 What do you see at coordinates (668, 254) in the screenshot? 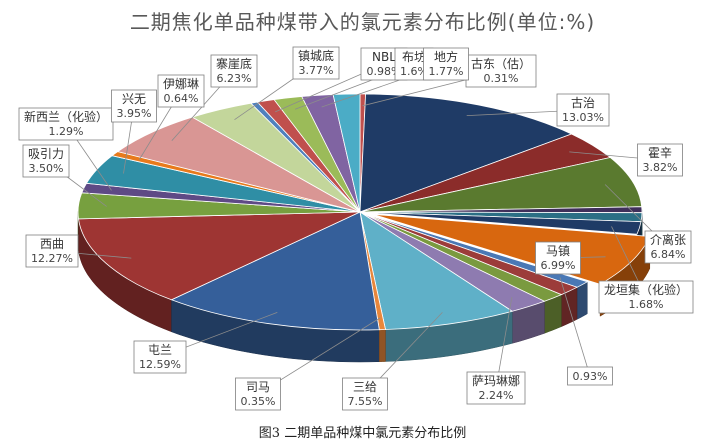
I see `slice-label-value-3: 6.84%` at bounding box center [668, 254].